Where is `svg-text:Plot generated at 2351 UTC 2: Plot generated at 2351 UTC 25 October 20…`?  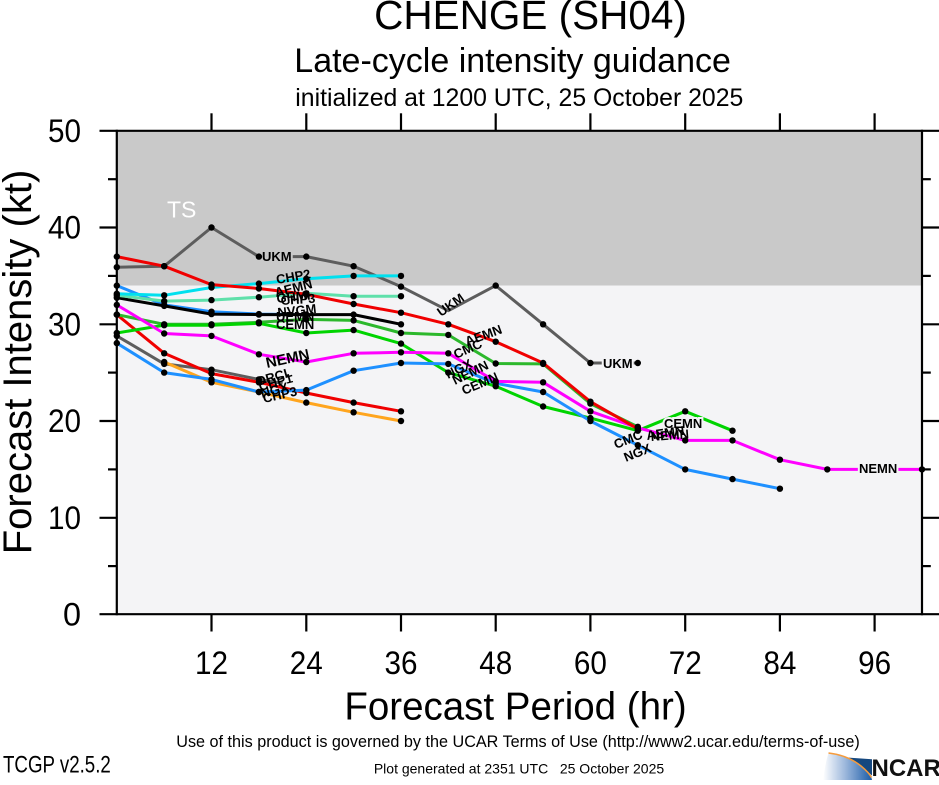 svg-text:Plot generated at 2351 UTC 2: Plot generated at 2351 UTC 25 October 20… is located at coordinates (519, 769).